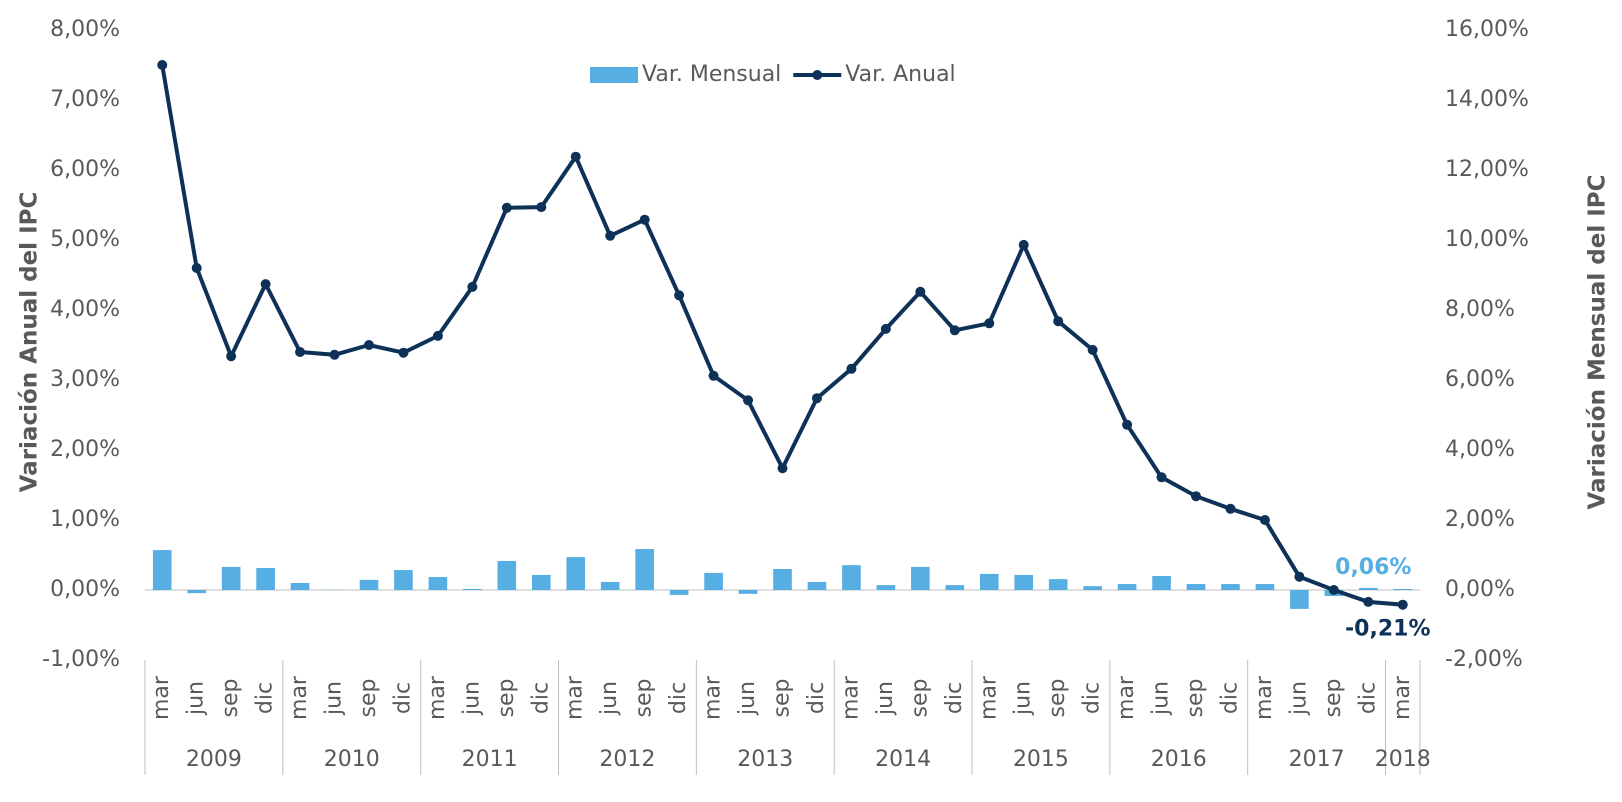  Describe the element at coordinates (903, 759) in the screenshot. I see `x-group-label: 2014` at that location.